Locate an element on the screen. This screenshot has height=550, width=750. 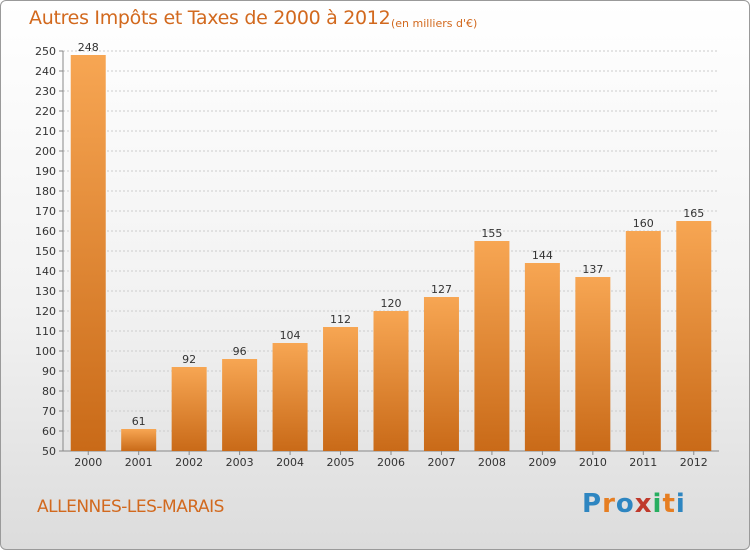
y-tick-label: 110 is located at coordinates (45, 331).